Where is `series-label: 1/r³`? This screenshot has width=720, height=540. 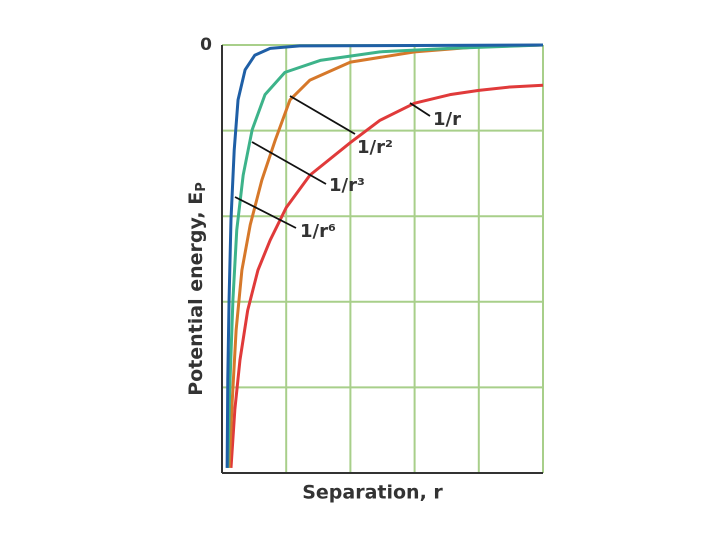
series-label: 1/r³ is located at coordinates (347, 185).